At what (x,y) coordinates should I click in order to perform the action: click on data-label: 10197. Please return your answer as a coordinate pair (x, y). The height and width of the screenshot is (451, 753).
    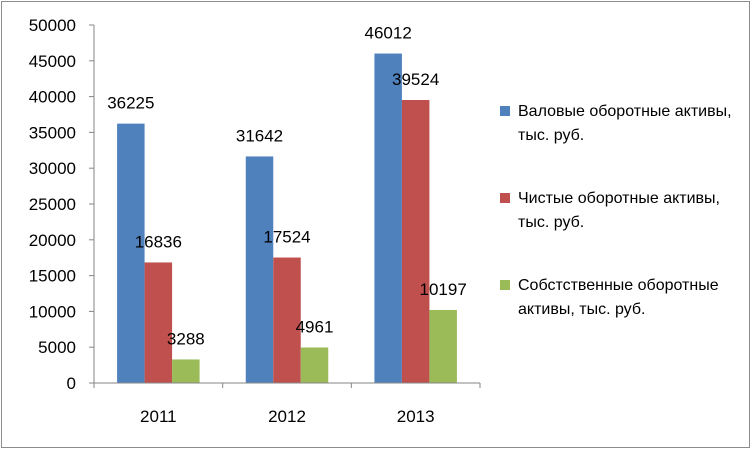
    Looking at the image, I should click on (443, 289).